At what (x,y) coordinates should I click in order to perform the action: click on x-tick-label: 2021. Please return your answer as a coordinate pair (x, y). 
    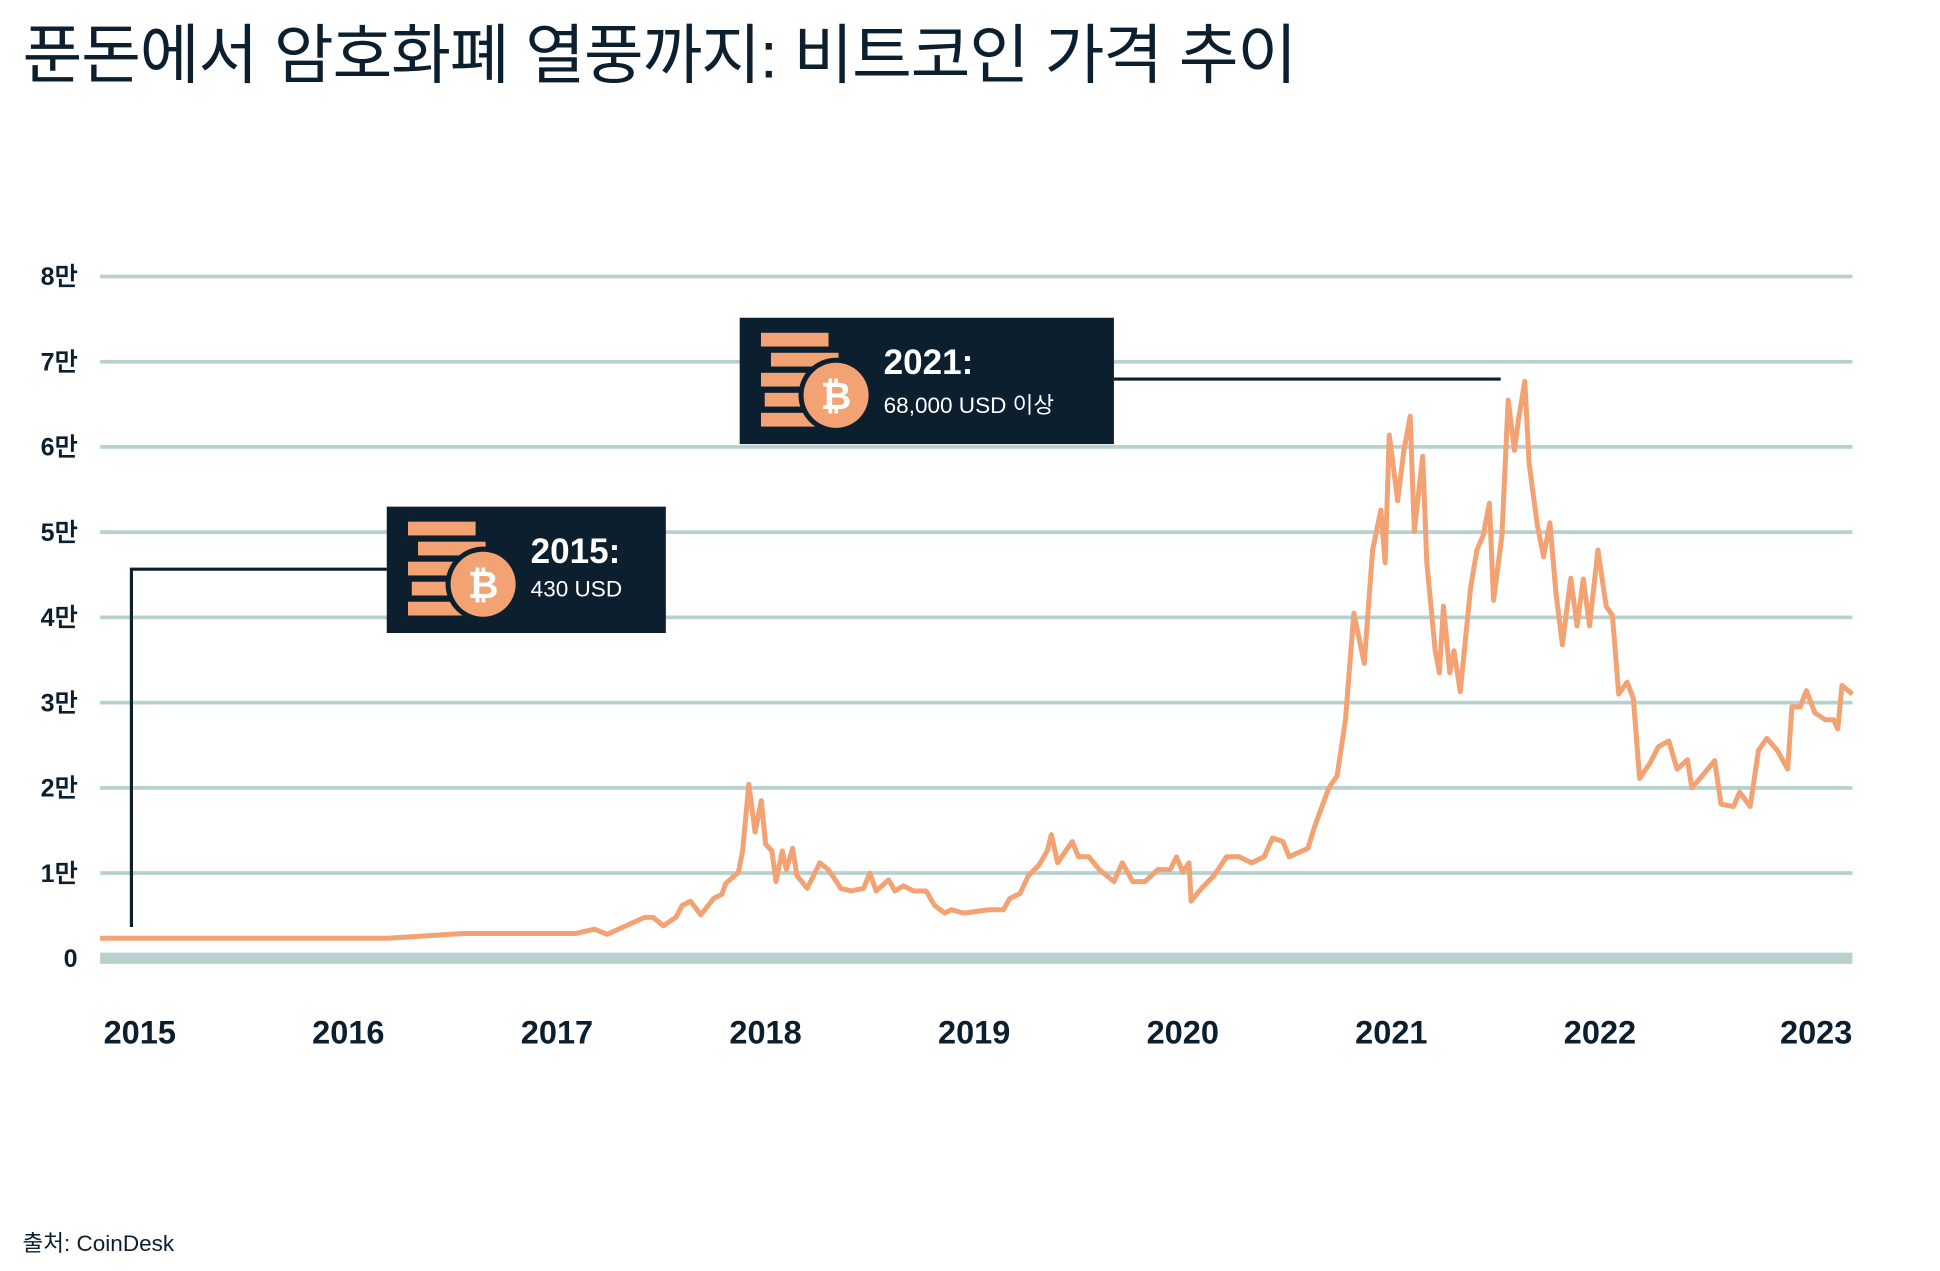
    Looking at the image, I should click on (1391, 1032).